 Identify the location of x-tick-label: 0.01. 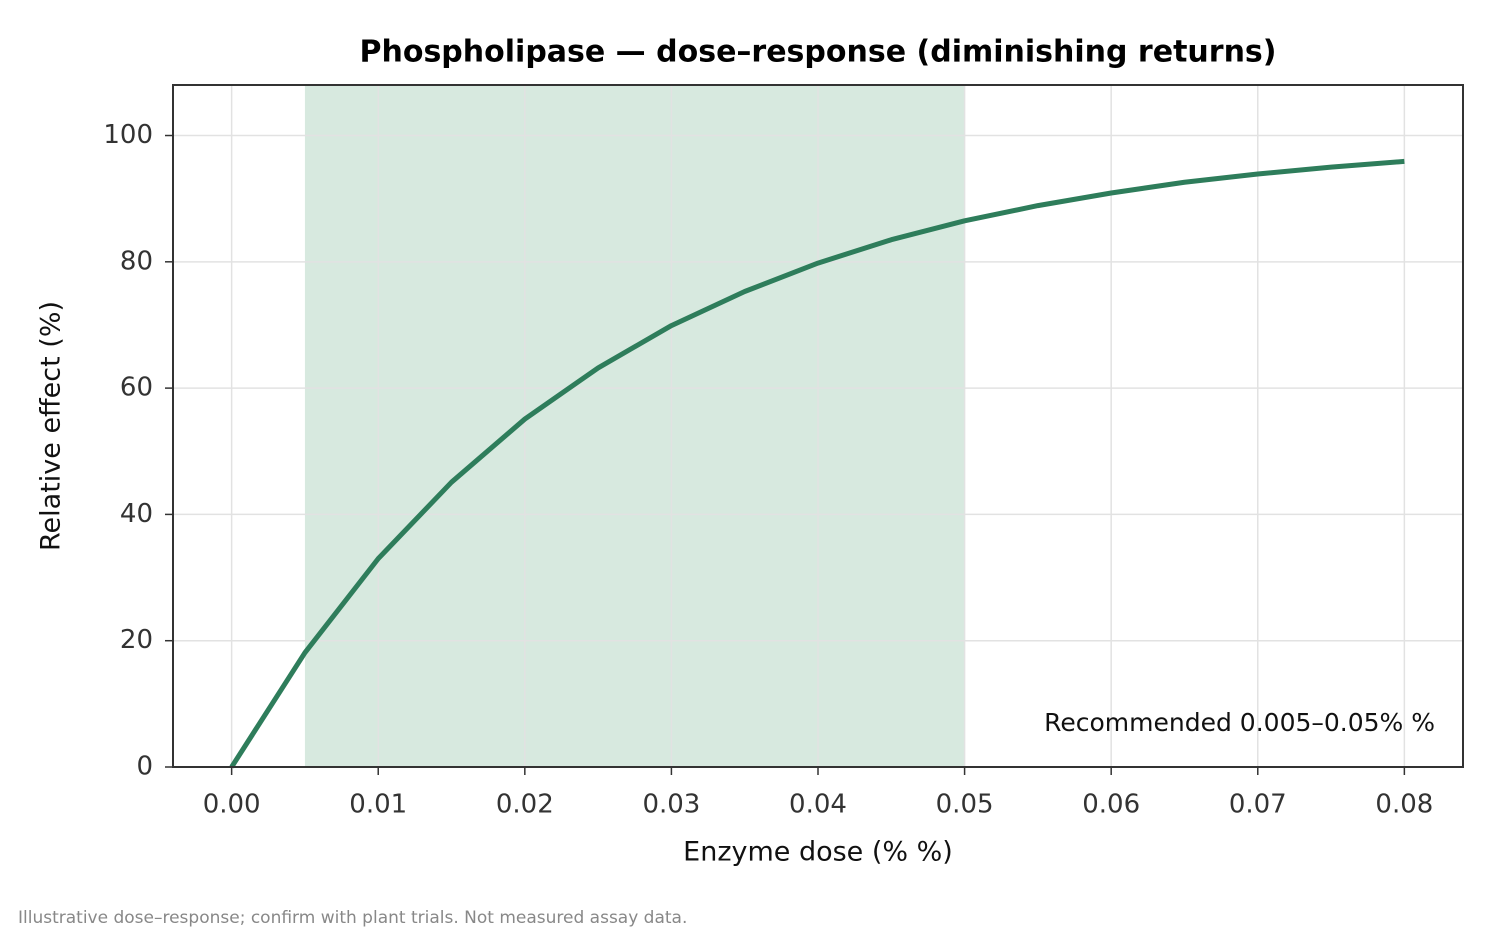
(378, 805).